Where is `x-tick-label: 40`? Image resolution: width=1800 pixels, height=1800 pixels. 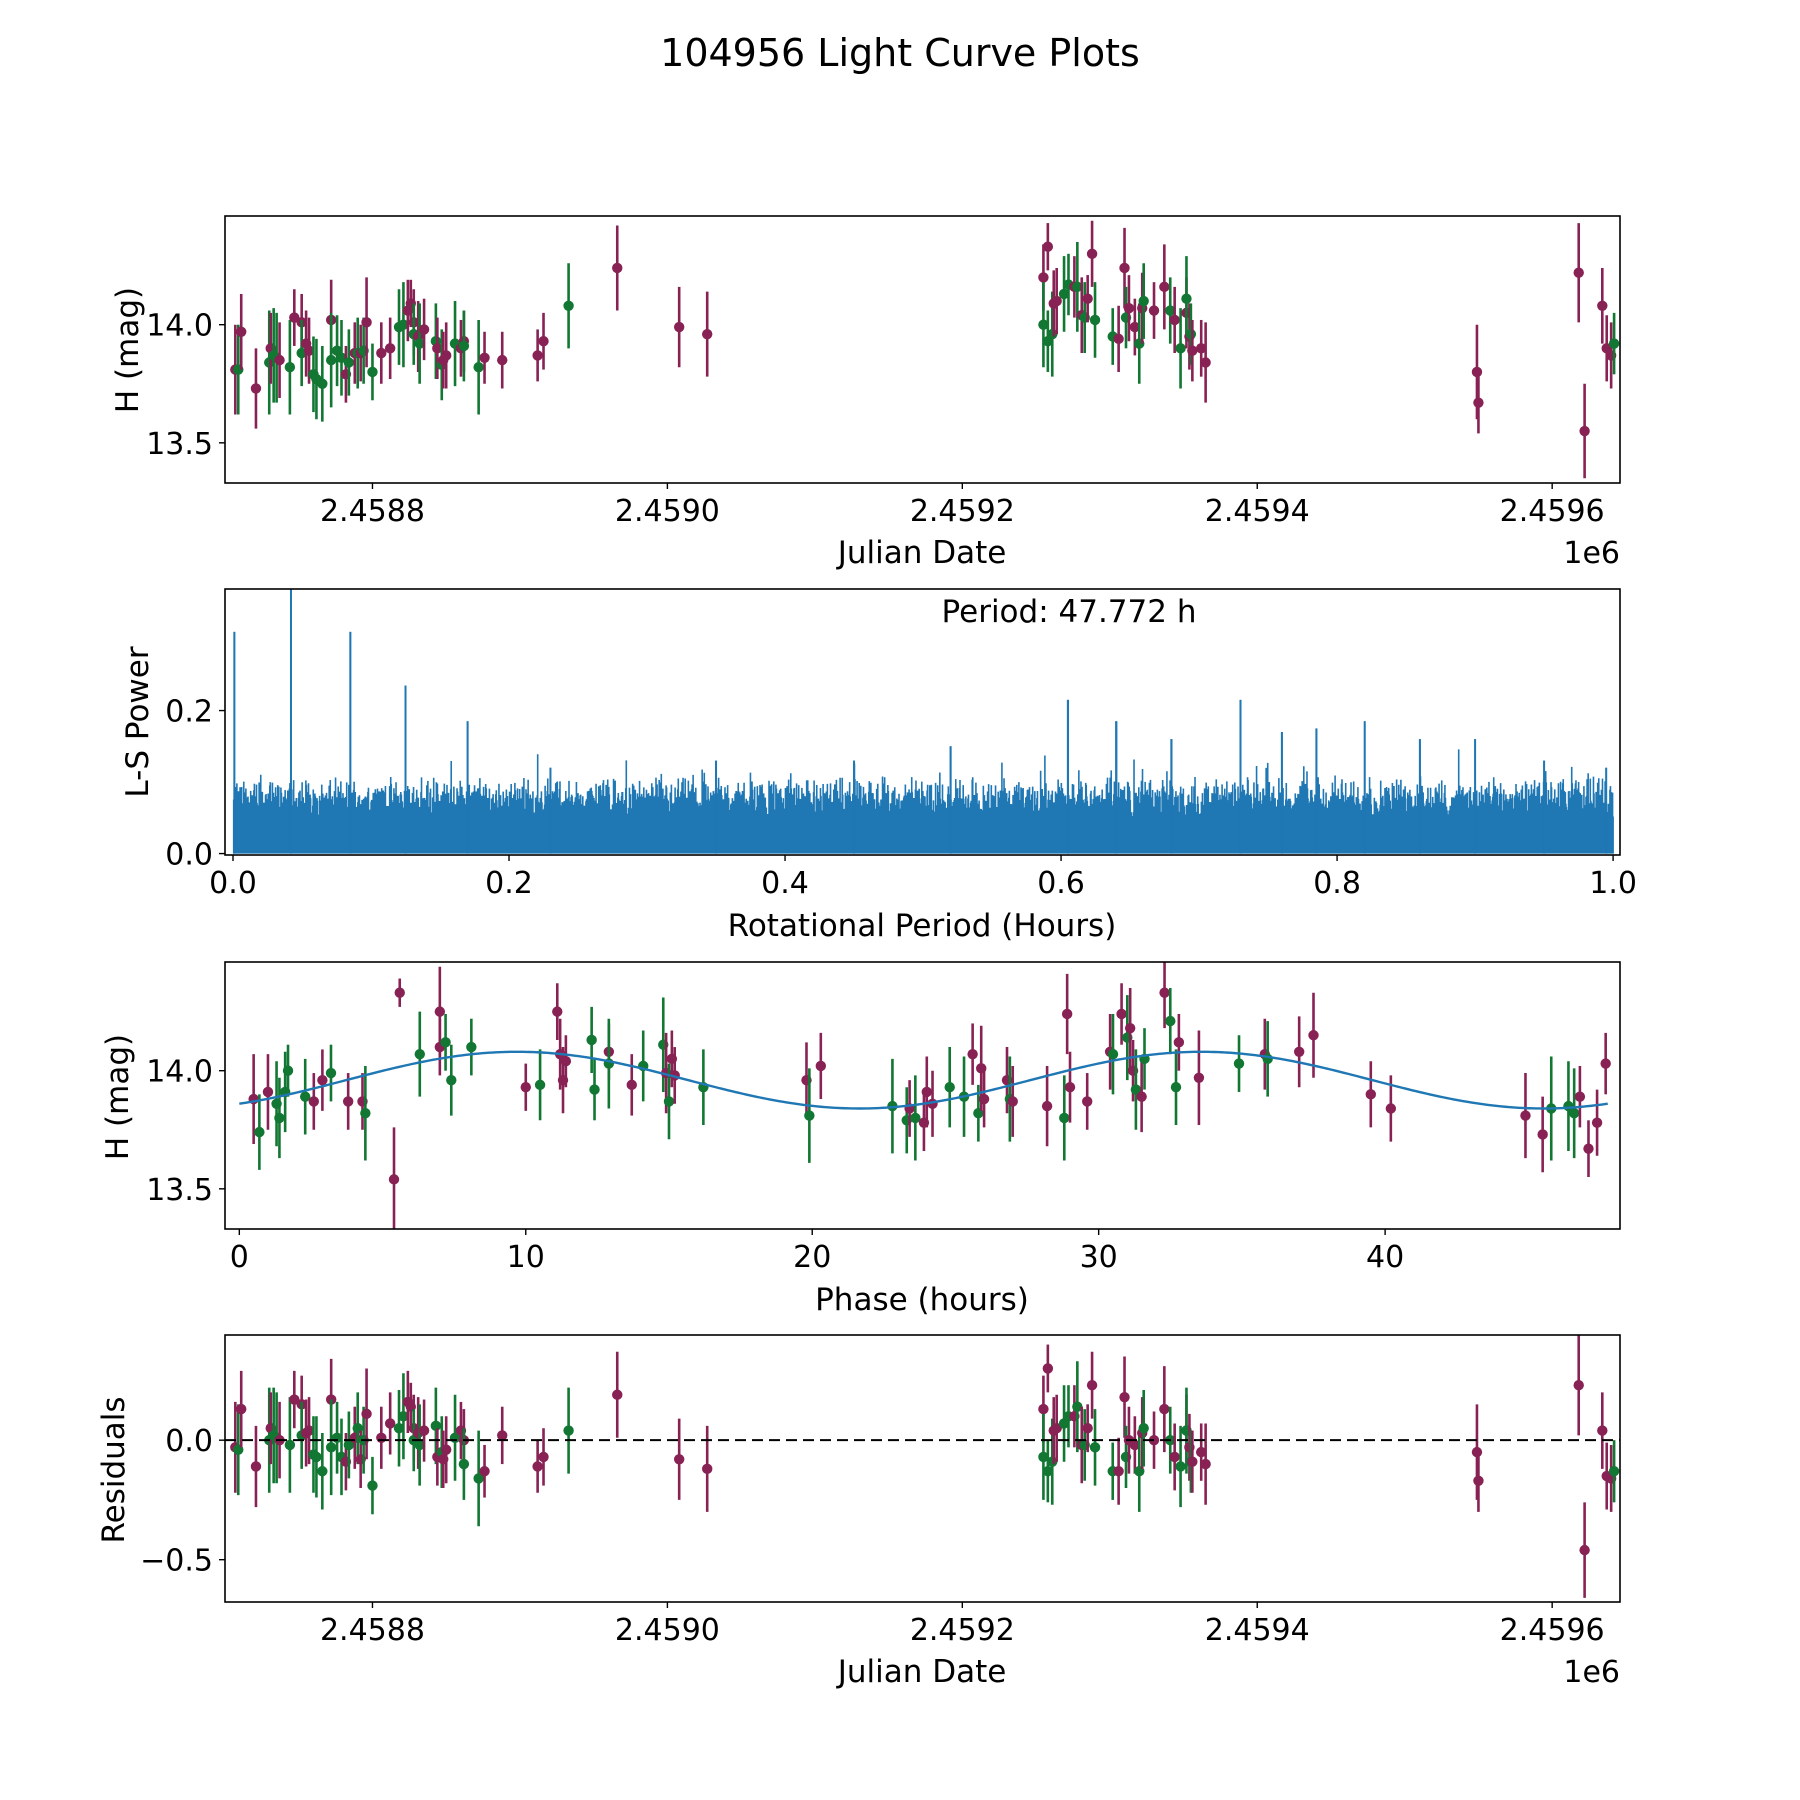 x-tick-label: 40 is located at coordinates (1385, 1257).